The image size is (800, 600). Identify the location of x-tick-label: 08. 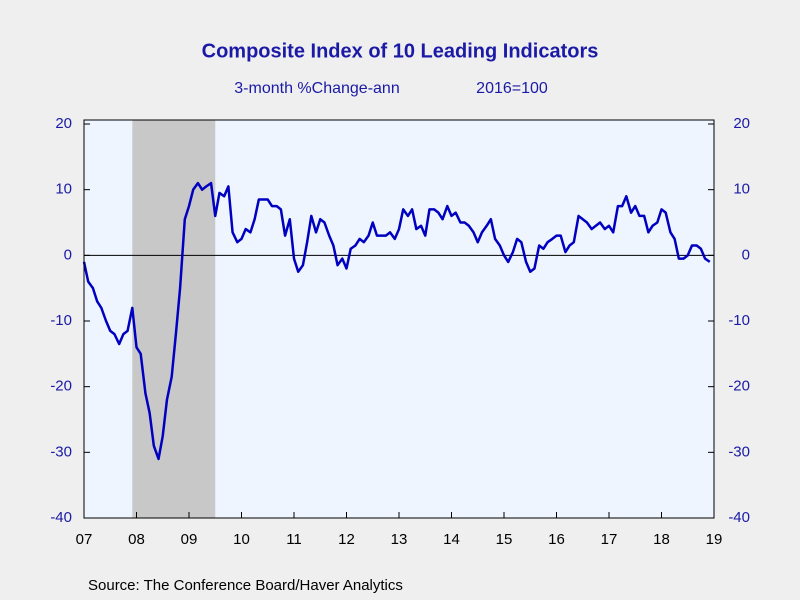
(136, 539).